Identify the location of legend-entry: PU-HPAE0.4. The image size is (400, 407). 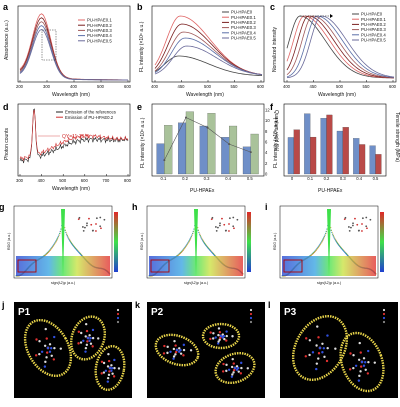
(243, 32).